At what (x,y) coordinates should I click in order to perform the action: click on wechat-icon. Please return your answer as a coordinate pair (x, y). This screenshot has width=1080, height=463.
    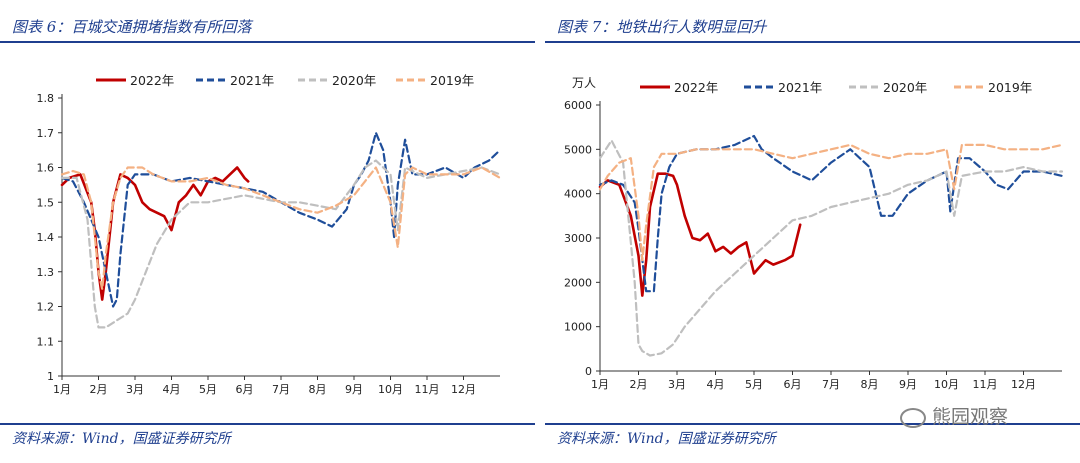
    Looking at the image, I should click on (913, 417).